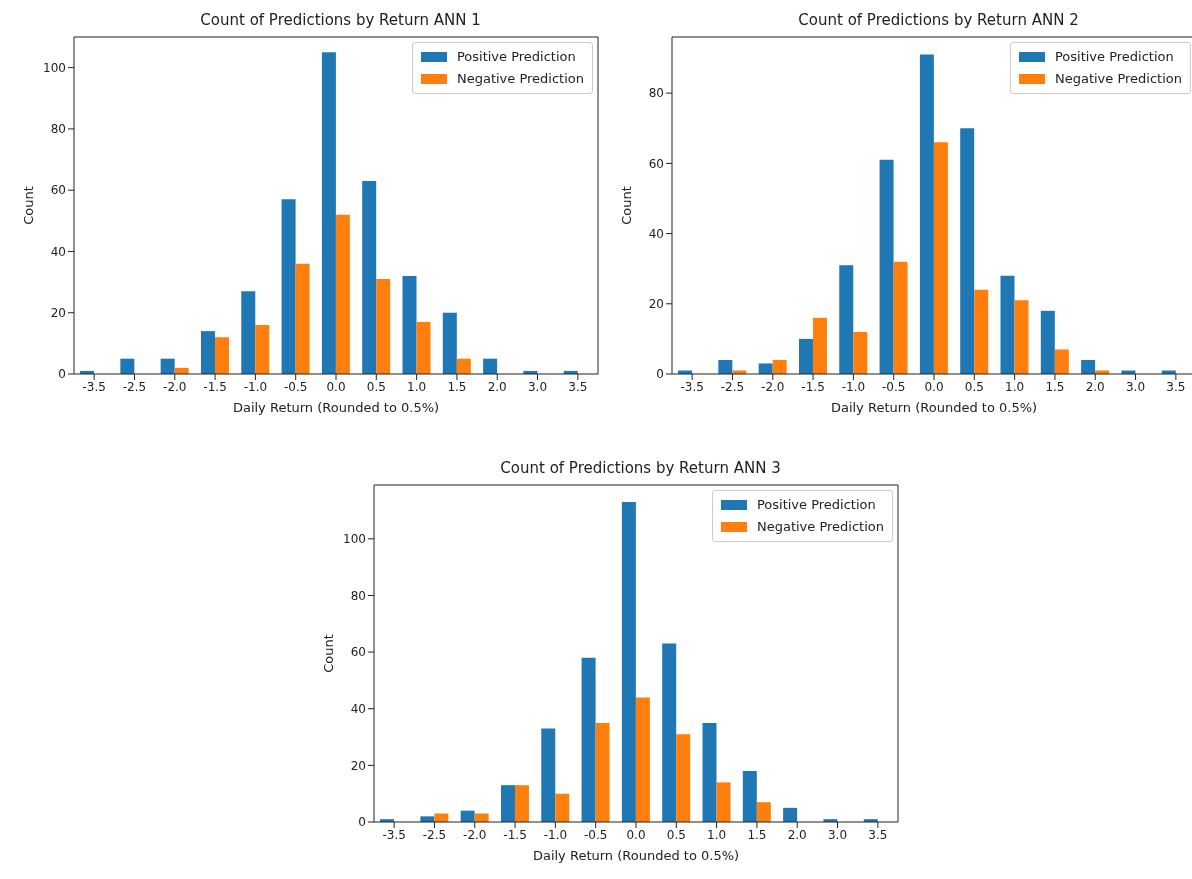 This screenshot has width=1192, height=879. I want to click on x-tick-label: 1.5, so click(757, 834).